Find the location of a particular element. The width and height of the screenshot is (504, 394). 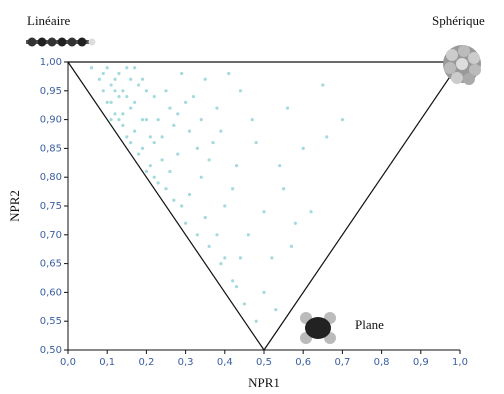

y-tick-label: 1,00 is located at coordinates (51, 62).